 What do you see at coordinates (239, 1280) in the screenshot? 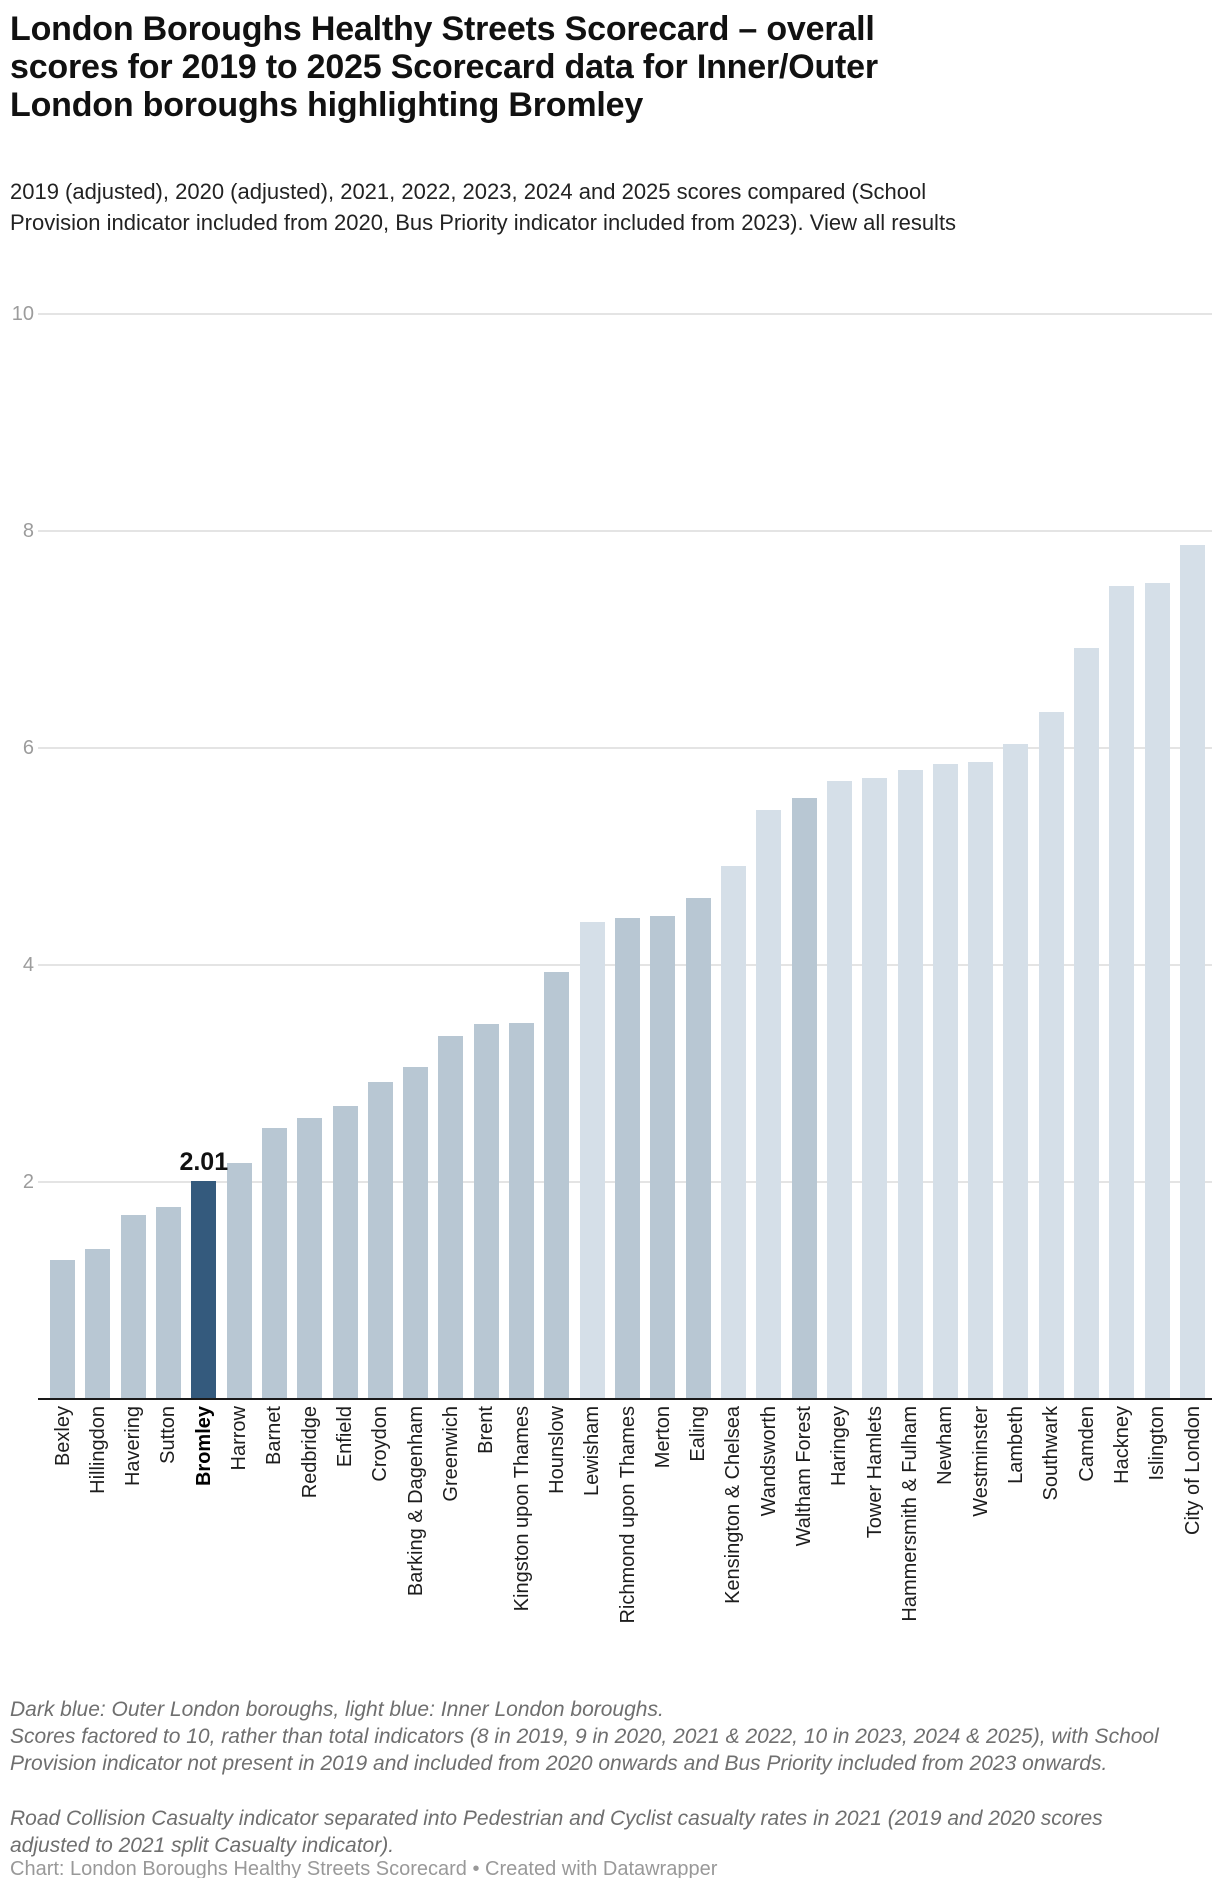
I see `bar-harrow` at bounding box center [239, 1280].